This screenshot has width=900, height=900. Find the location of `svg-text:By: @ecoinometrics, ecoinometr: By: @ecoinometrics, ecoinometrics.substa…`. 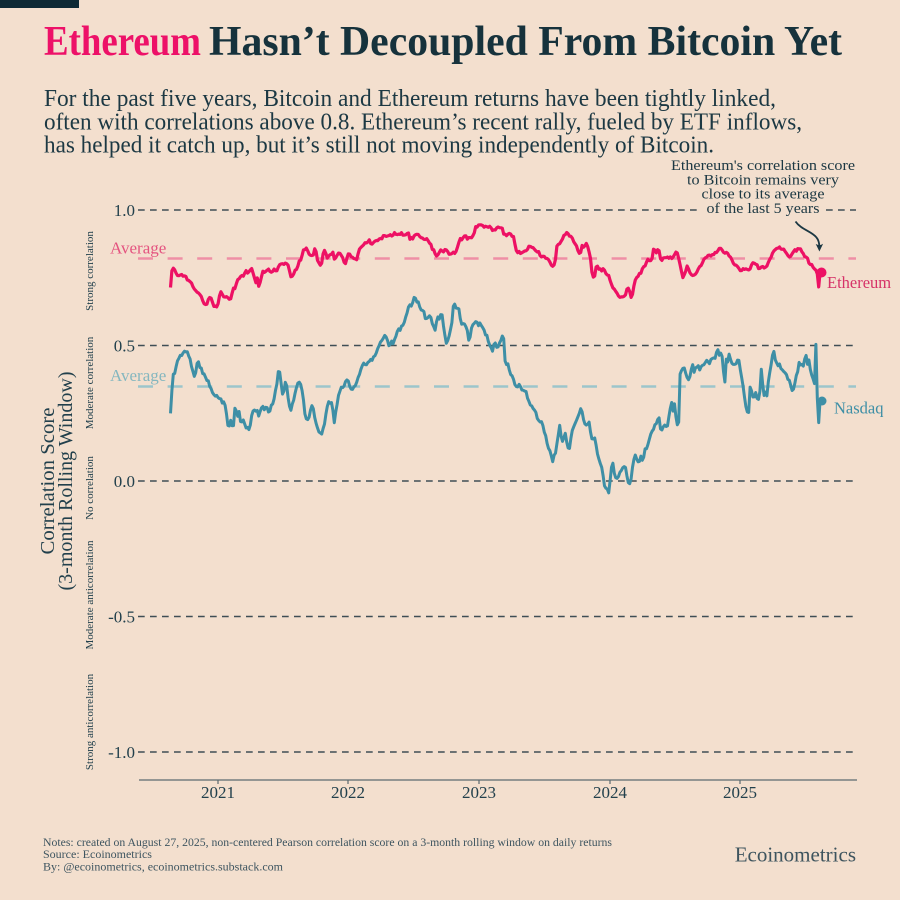

svg-text:By: @ecoinometrics, ecoinometr: By: @ecoinometrics, ecoinometrics.substa… is located at coordinates (163, 866).